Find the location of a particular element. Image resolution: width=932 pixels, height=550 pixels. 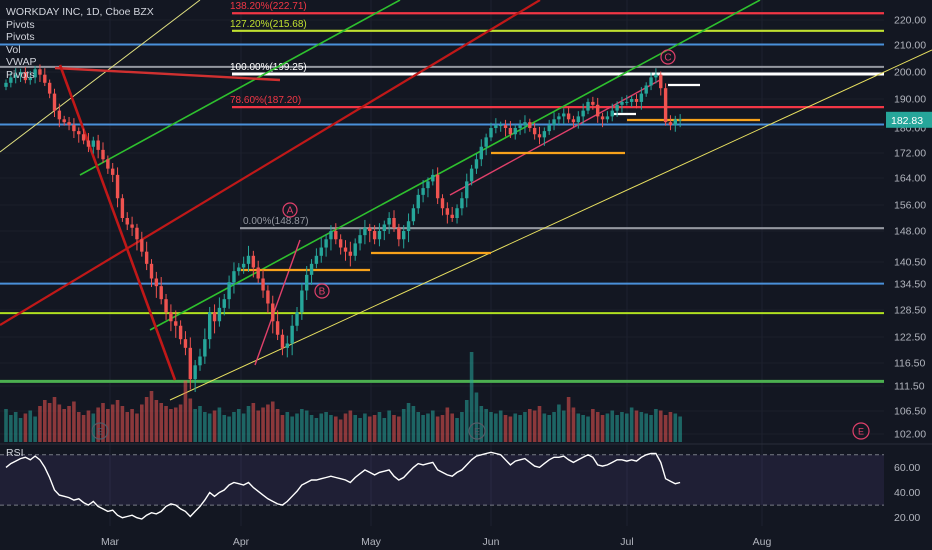

study-vwap: VWAP is located at coordinates (21, 62).